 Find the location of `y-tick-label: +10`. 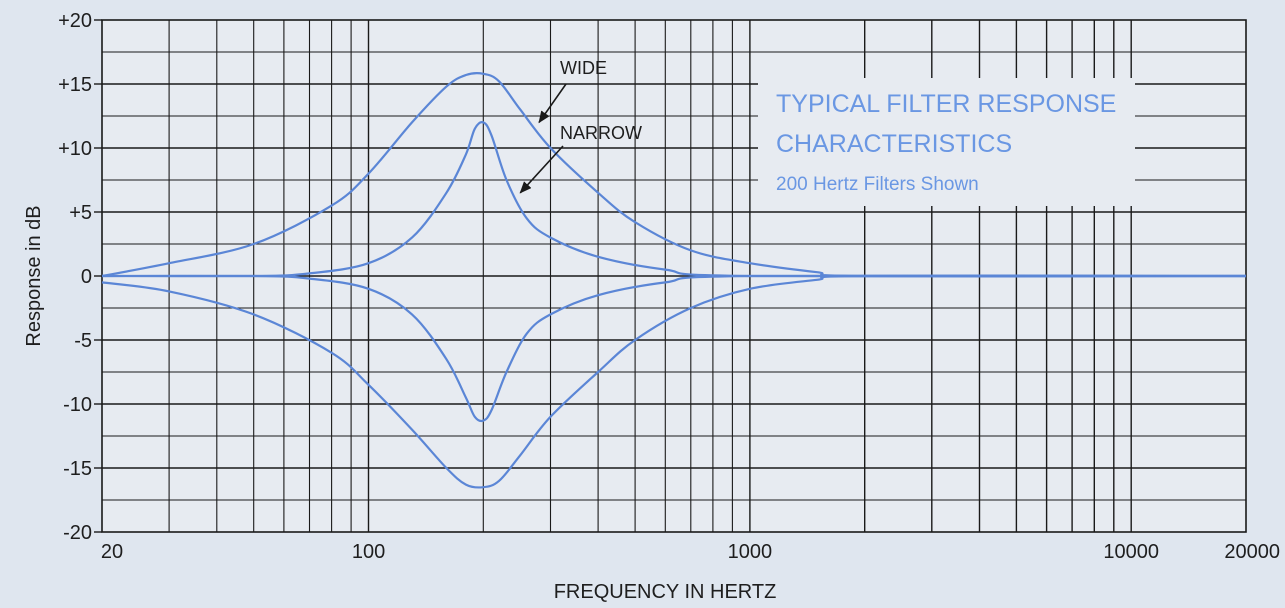

y-tick-label: +10 is located at coordinates (75, 149).